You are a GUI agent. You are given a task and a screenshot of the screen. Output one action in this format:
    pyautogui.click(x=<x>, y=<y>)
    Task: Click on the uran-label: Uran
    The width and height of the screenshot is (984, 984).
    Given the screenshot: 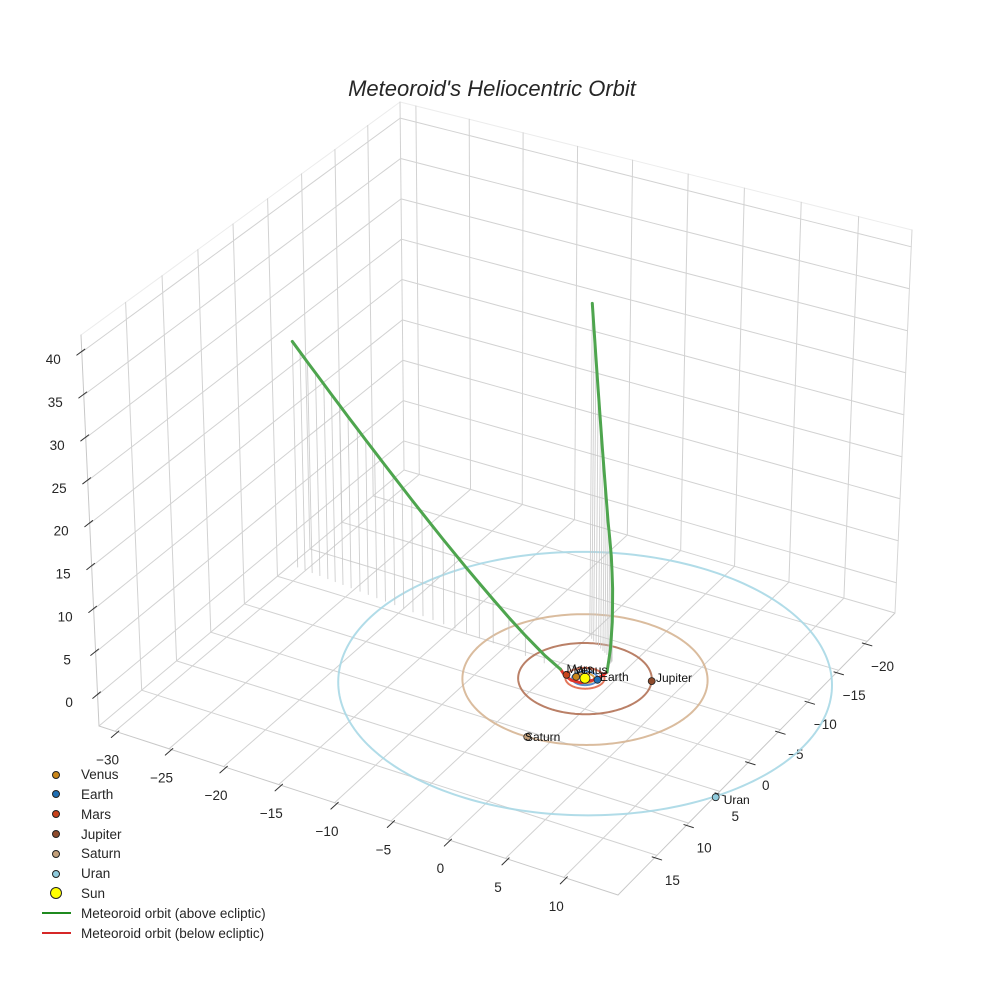 What is the action you would take?
    pyautogui.click(x=737, y=800)
    